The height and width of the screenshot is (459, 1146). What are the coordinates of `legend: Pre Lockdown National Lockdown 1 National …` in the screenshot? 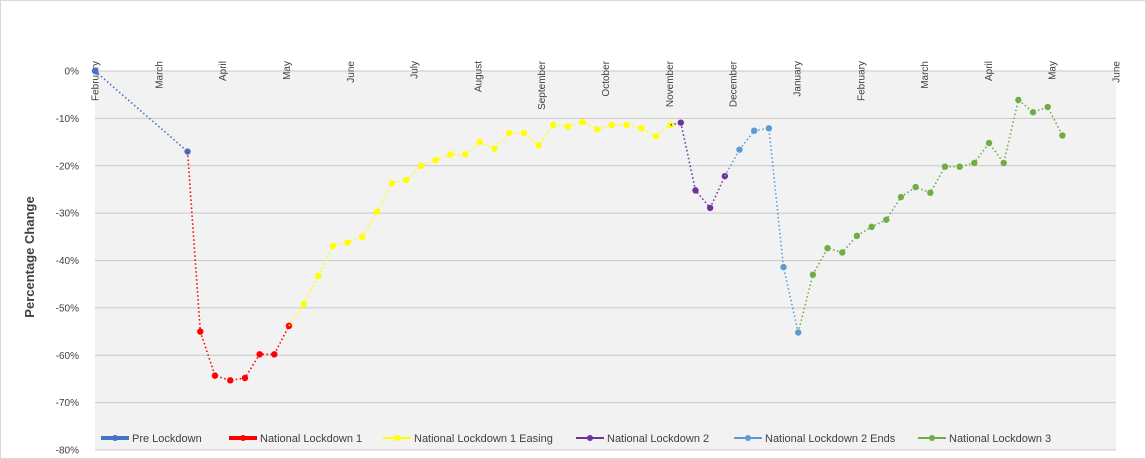 It's located at (576, 439).